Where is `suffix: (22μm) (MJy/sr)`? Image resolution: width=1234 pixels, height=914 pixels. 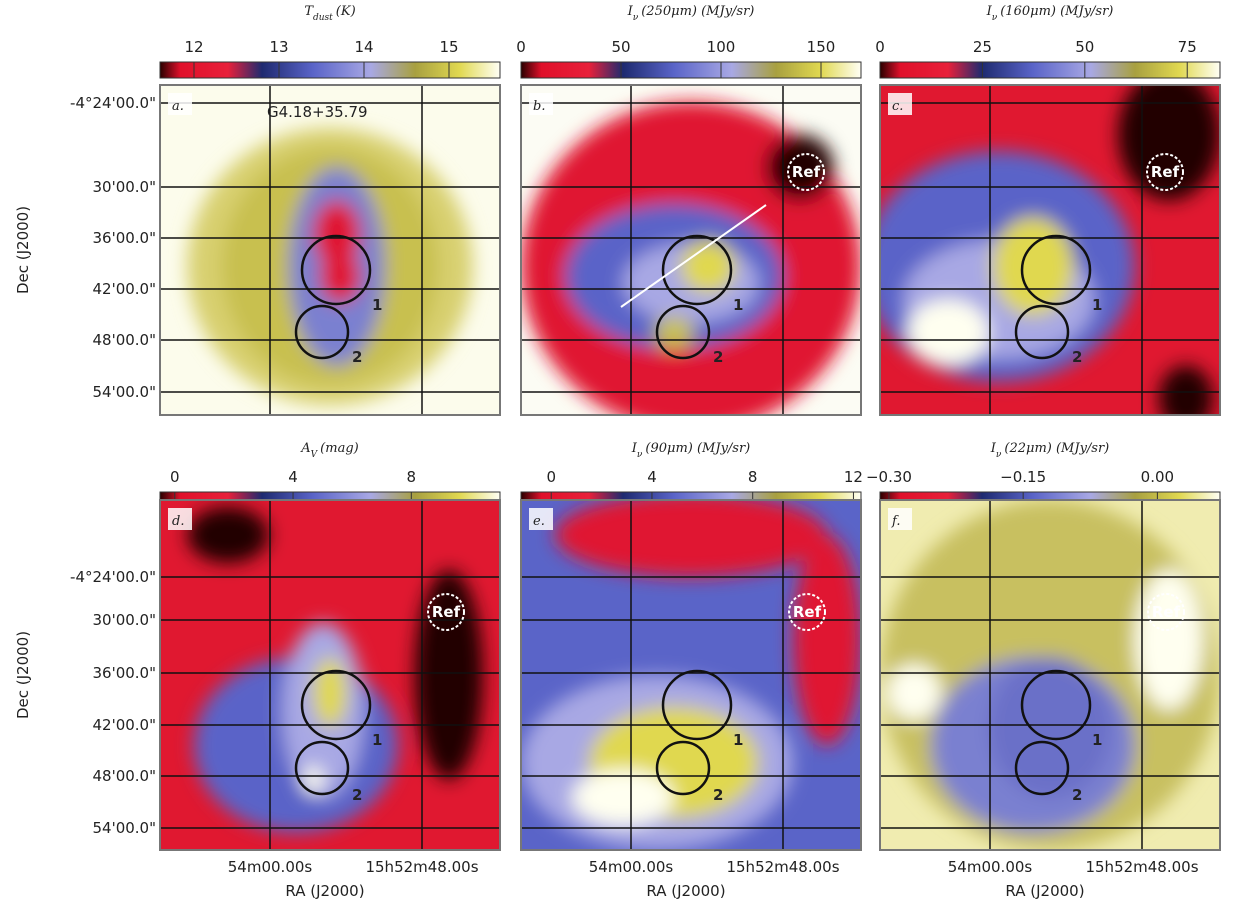
suffix: (22μm) (MJy/sr) is located at coordinates (1056, 448).